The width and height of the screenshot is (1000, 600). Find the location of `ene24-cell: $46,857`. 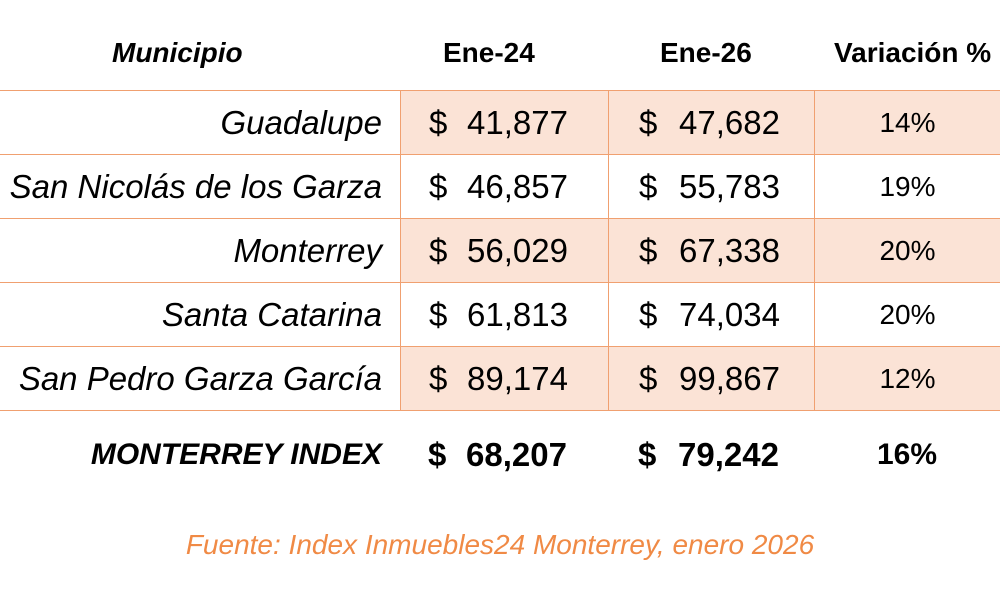

ene24-cell: $46,857 is located at coordinates (504, 186).